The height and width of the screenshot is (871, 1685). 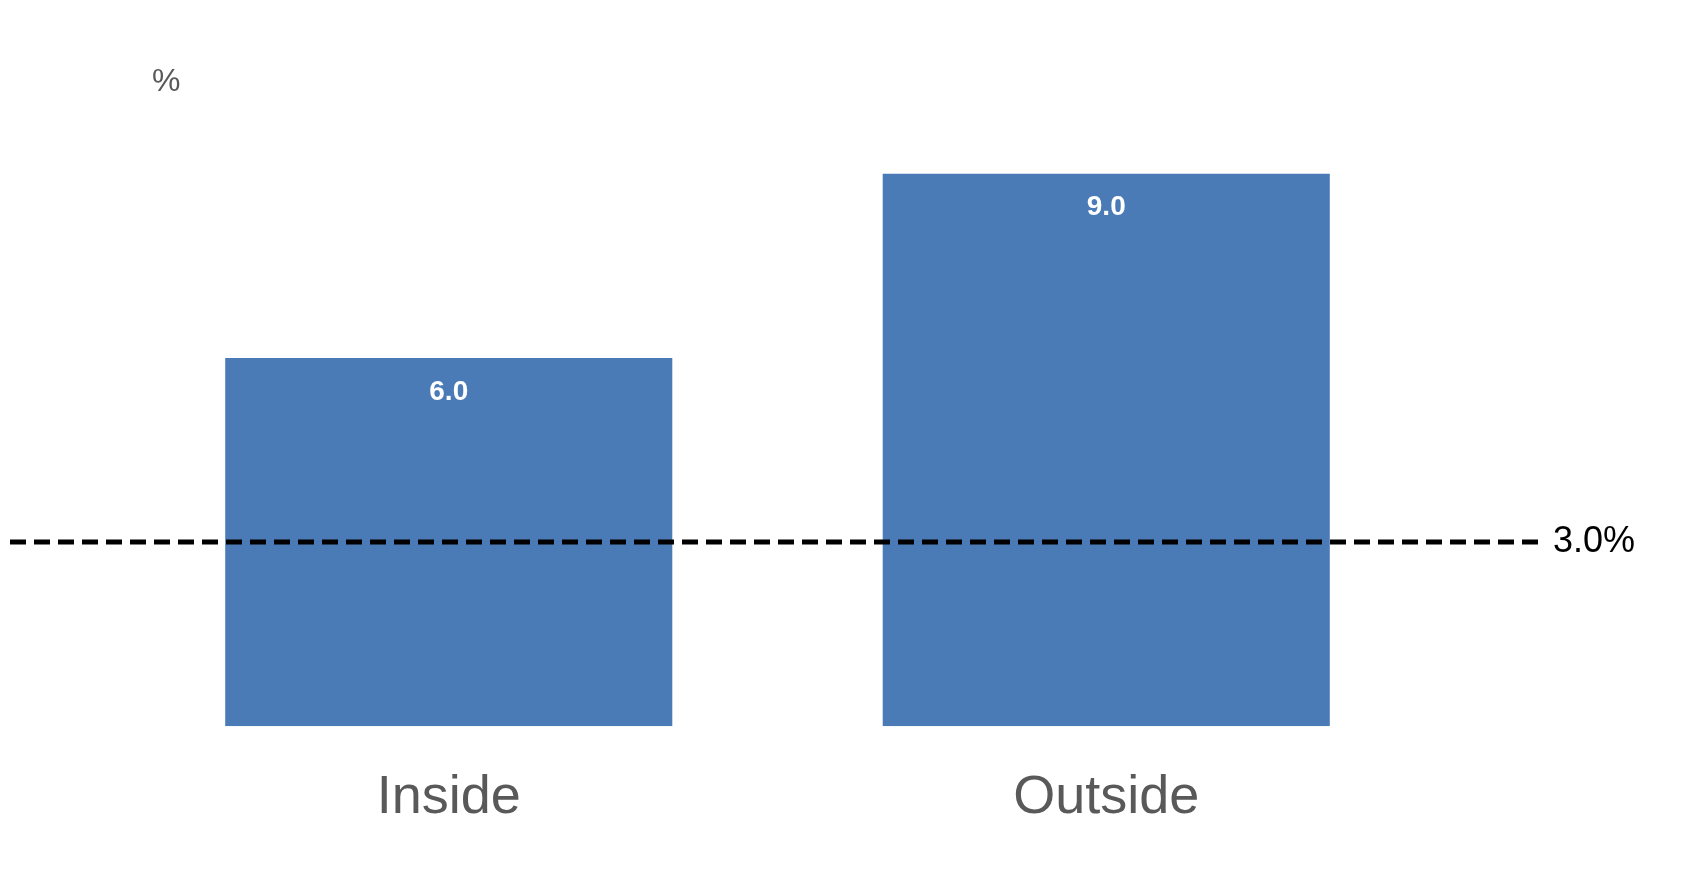 What do you see at coordinates (166, 79) in the screenshot?
I see `y-axis-title: %` at bounding box center [166, 79].